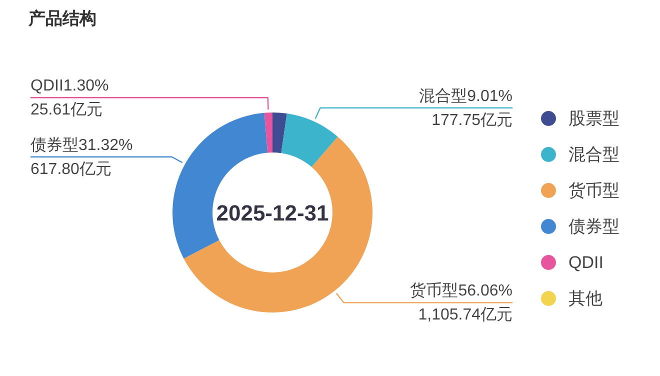 Image resolution: width=660 pixels, height=376 pixels. What do you see at coordinates (594, 190) in the screenshot?
I see `legend-label: 货币型` at bounding box center [594, 190].